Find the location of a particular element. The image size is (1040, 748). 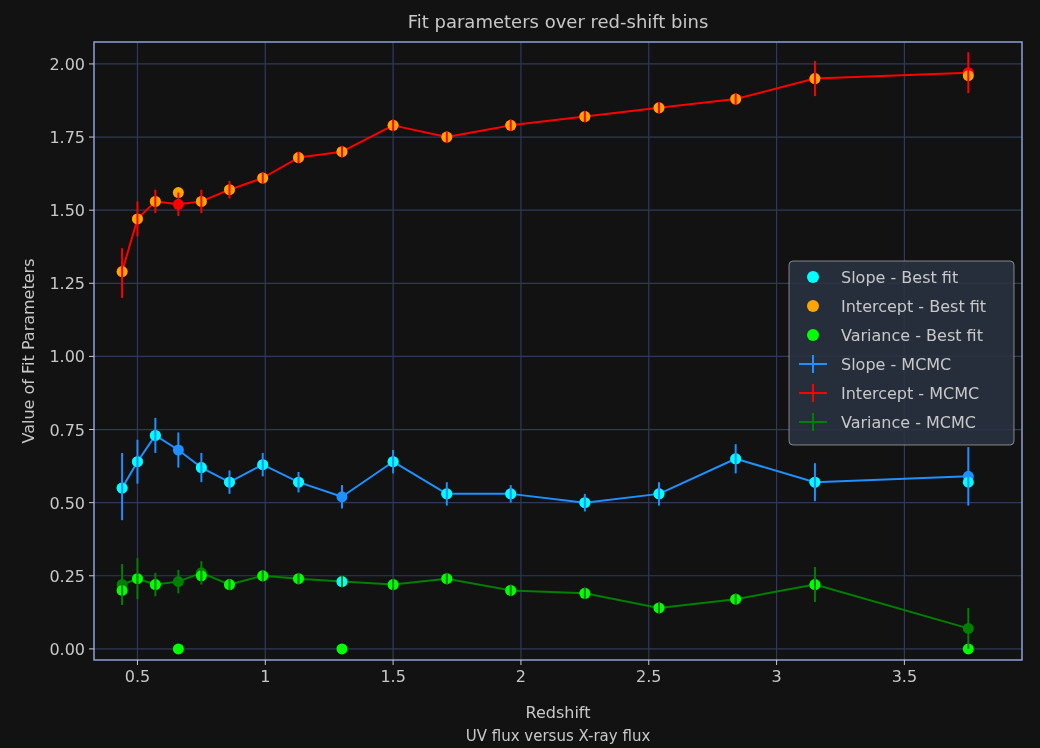

x-tick-label: 3.5 is located at coordinates (904, 676).